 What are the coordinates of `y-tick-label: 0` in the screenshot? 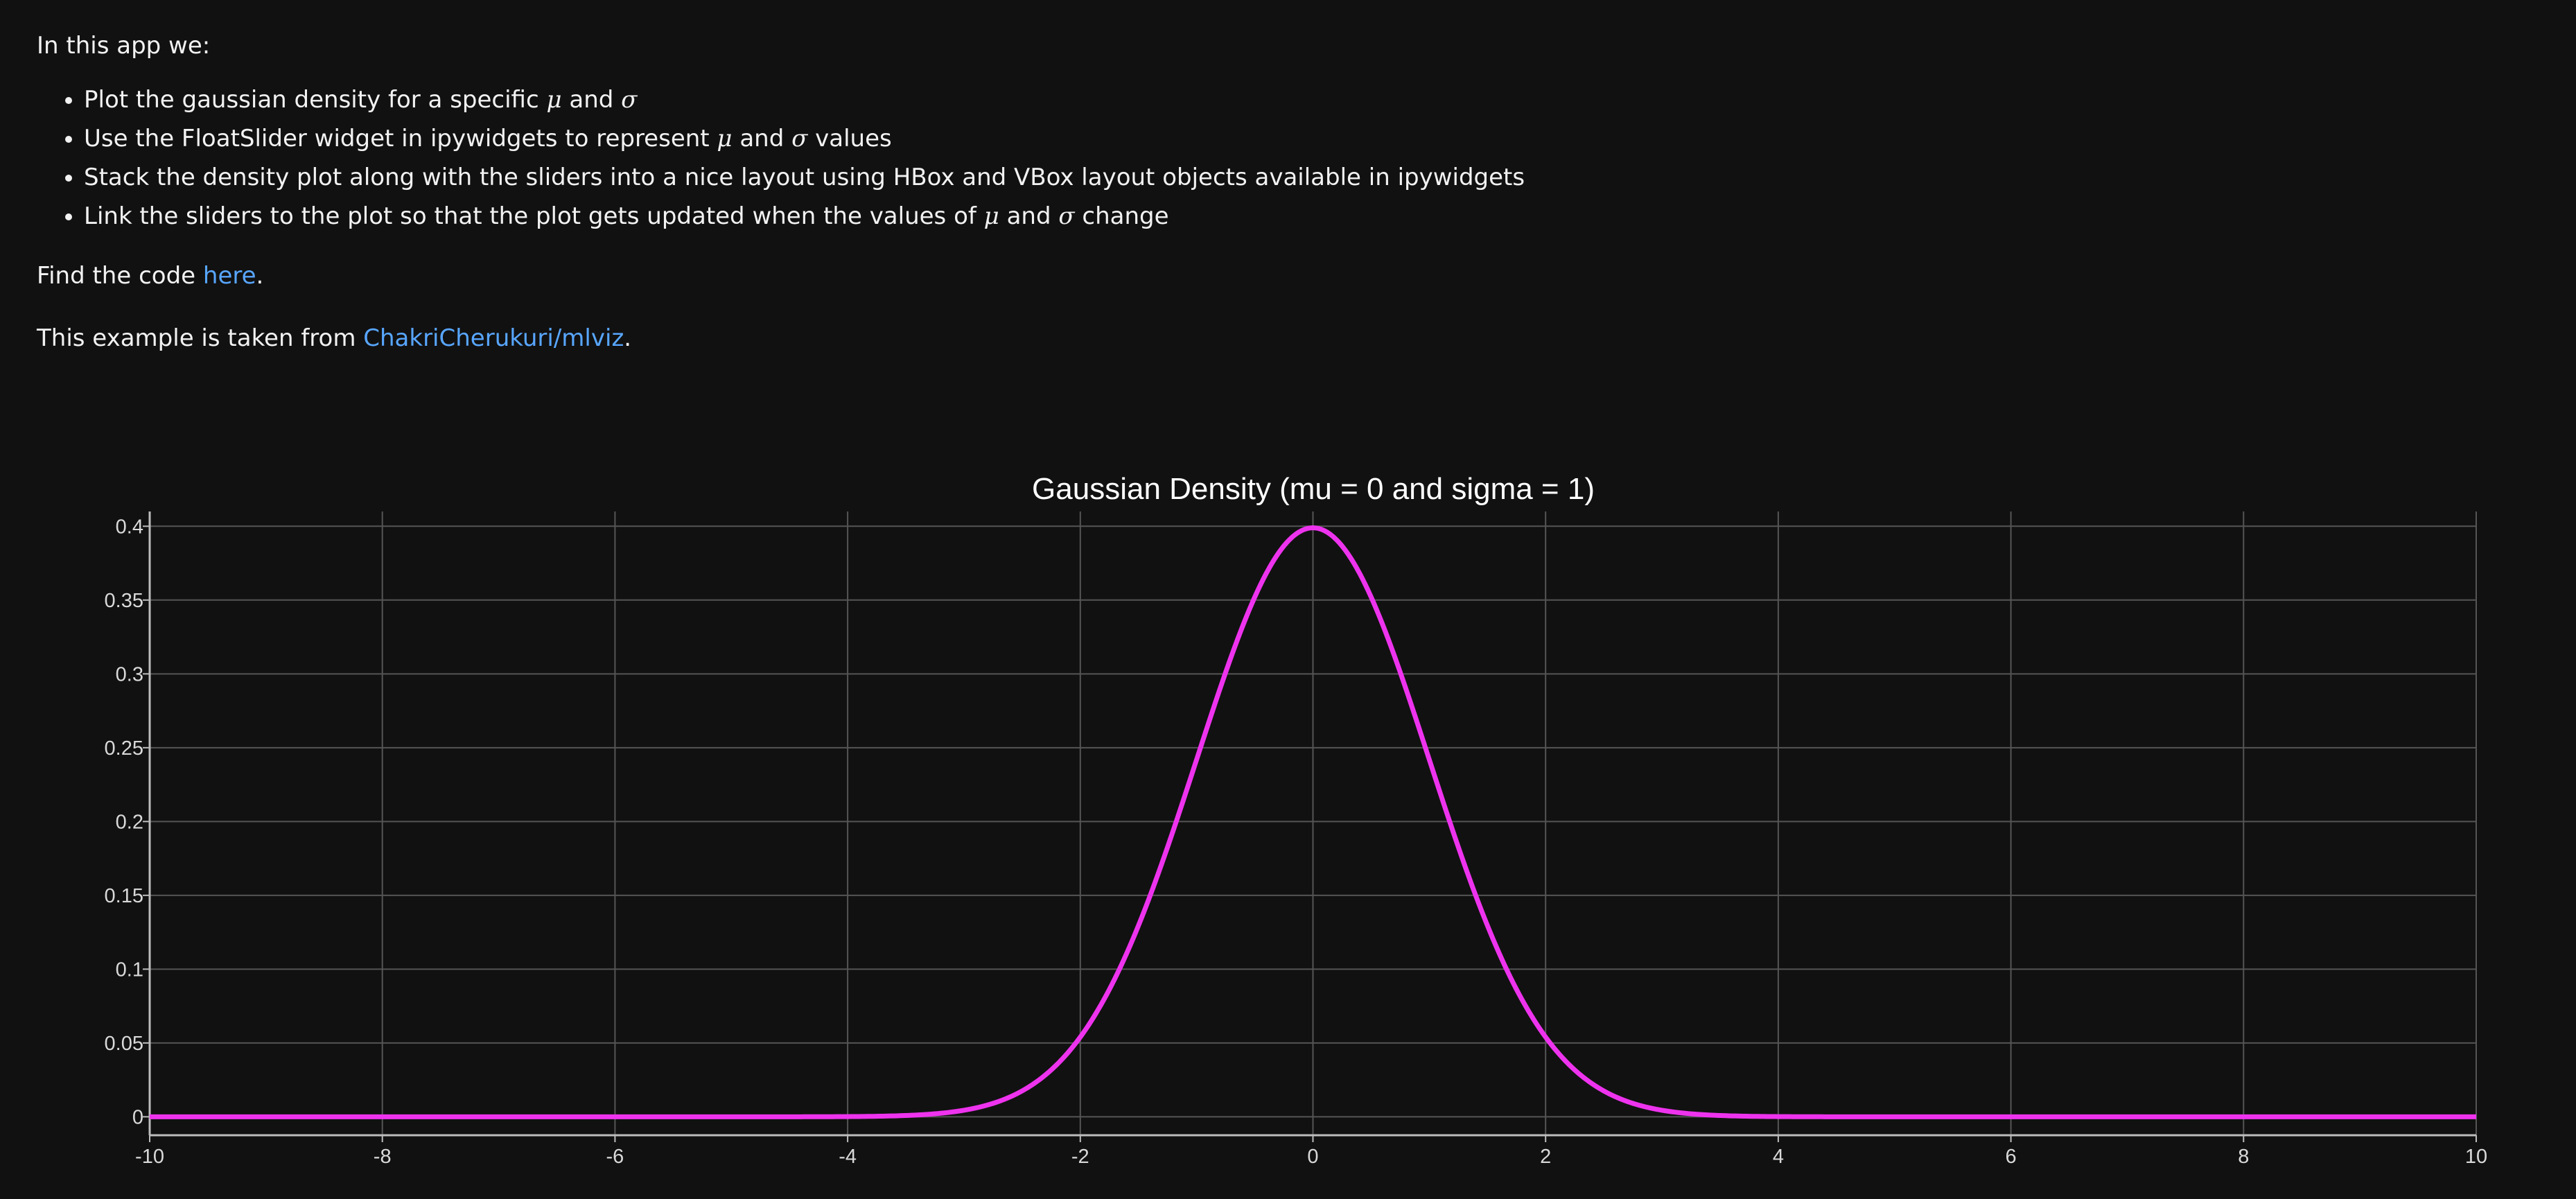 It's located at (137, 1117).